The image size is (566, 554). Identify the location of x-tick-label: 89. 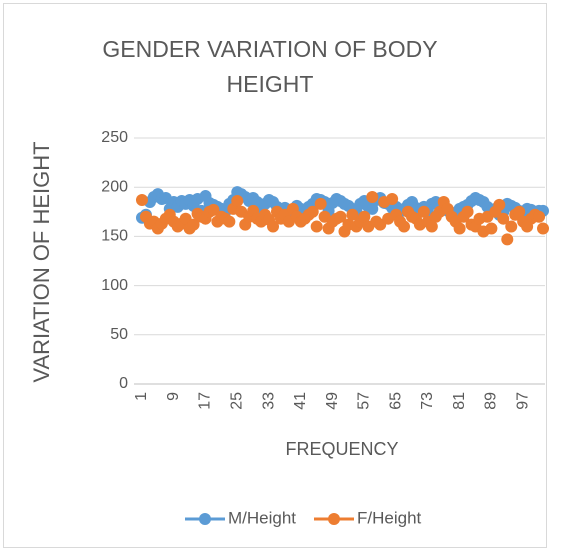
(491, 401).